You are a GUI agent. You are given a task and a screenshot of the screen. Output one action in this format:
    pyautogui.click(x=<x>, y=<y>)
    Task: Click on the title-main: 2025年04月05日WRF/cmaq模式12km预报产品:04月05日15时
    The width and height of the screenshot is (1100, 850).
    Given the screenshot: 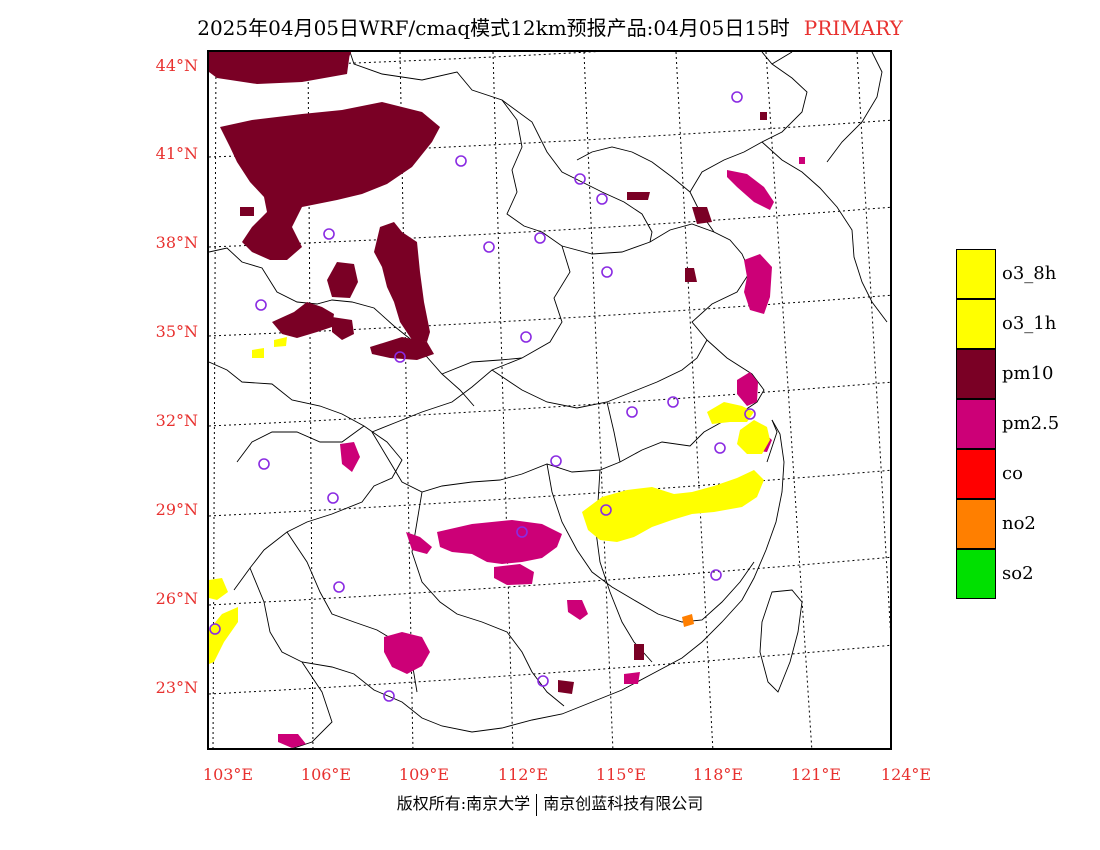 What is the action you would take?
    pyautogui.click(x=493, y=28)
    